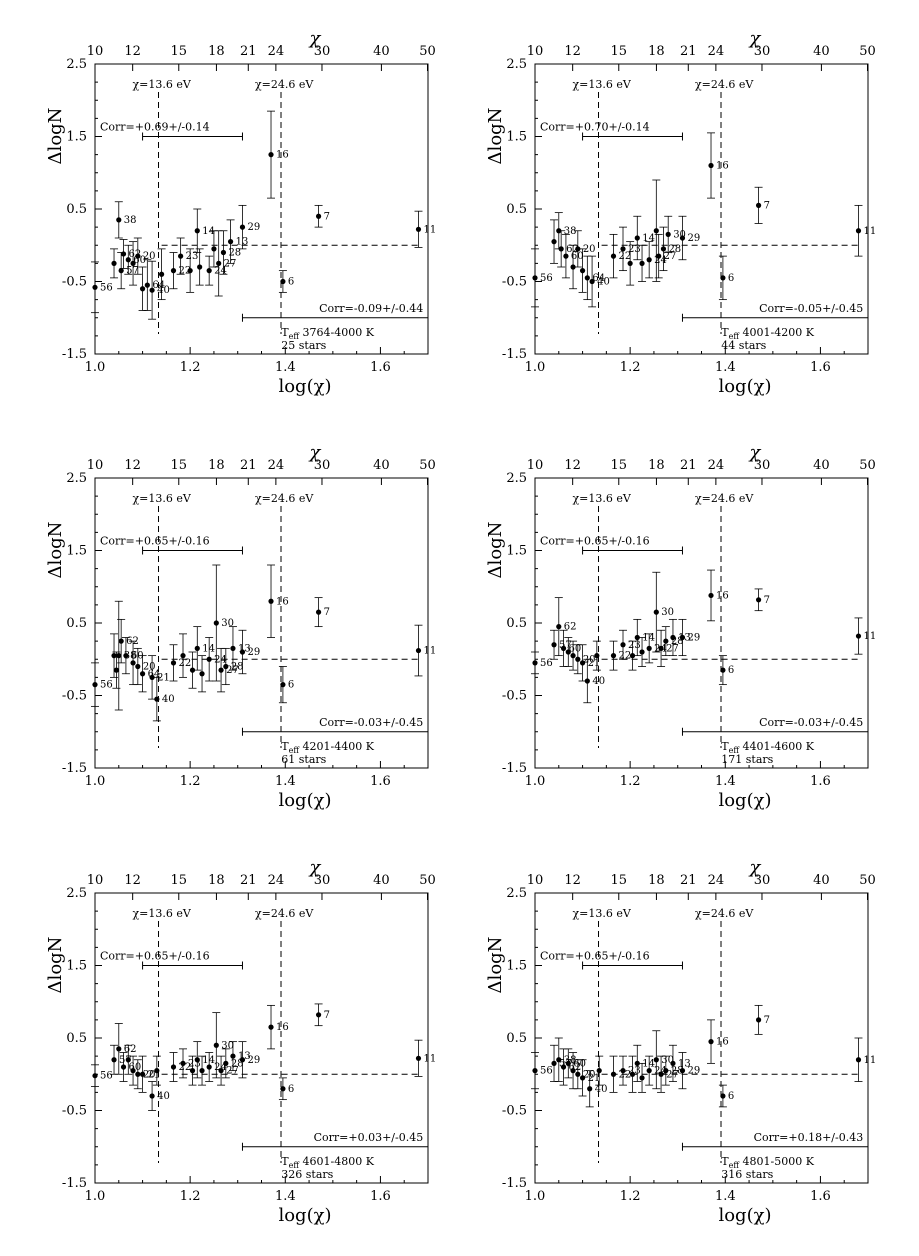 The height and width of the screenshot is (1256, 919). What do you see at coordinates (767, 747) in the screenshot?
I see `teff-label: Teff 4401-4600 K` at bounding box center [767, 747].